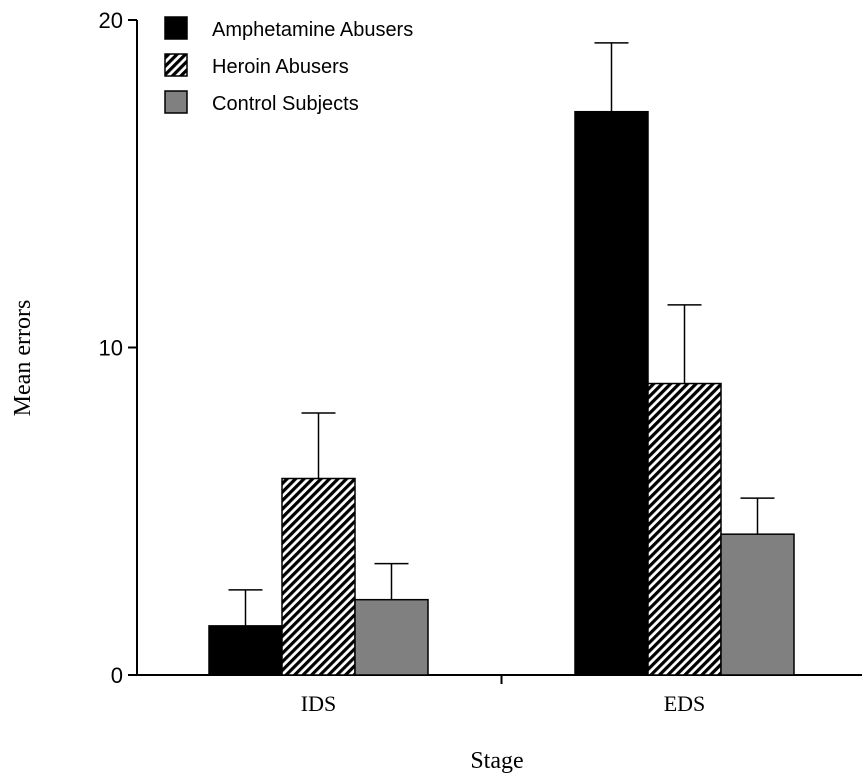 This screenshot has height=776, width=865. Describe the element at coordinates (23, 358) in the screenshot. I see `y-axis-title: Mean errors` at that location.